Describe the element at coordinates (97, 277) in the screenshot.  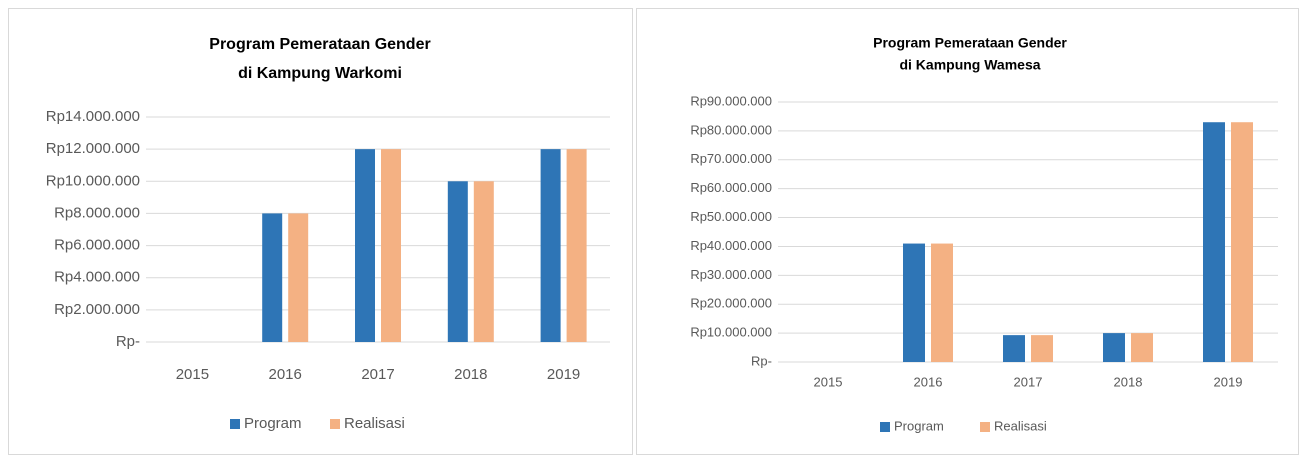
I see `y-tick-label: Rp4.000.000` at that location.